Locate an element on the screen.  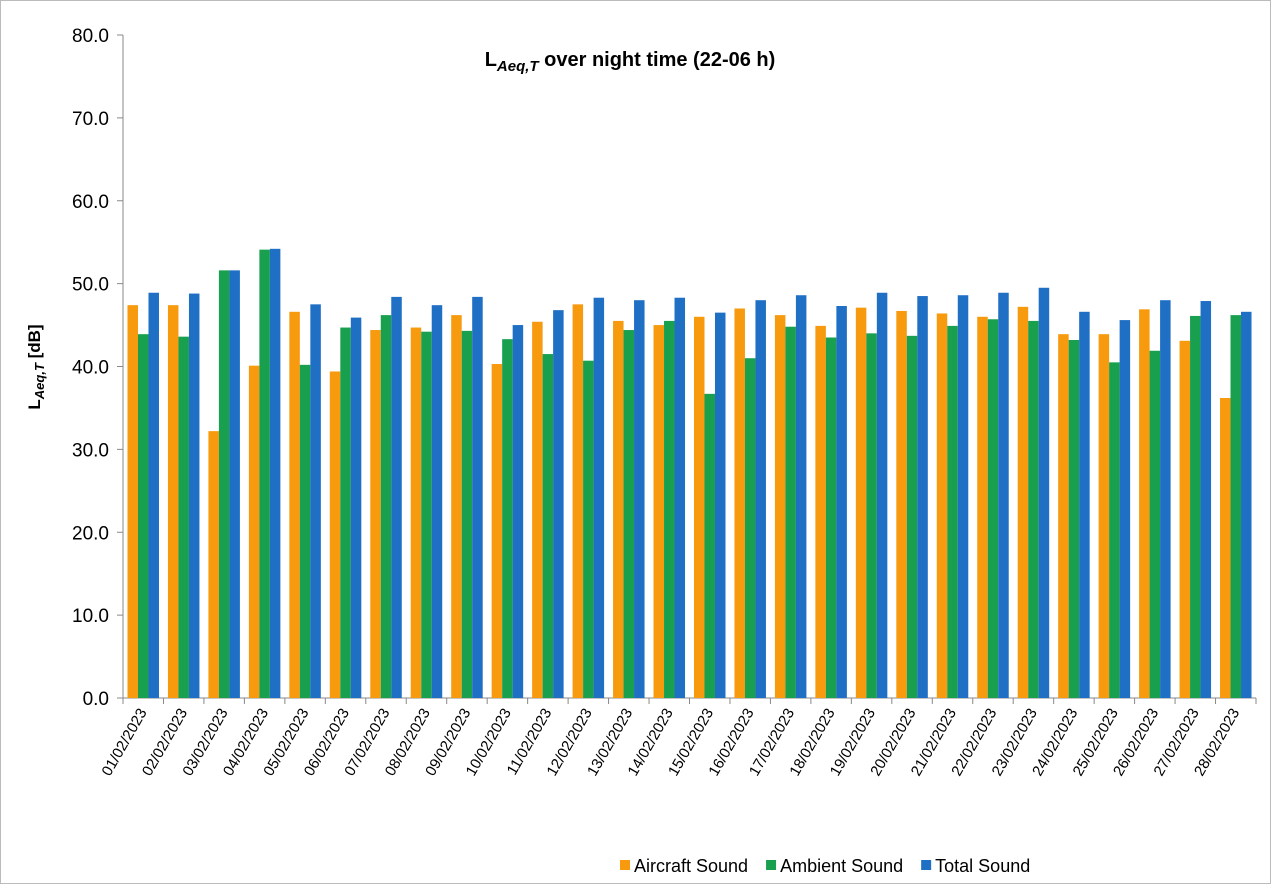
y-axis-label: LAeq,T [dB] is located at coordinates (36, 366).